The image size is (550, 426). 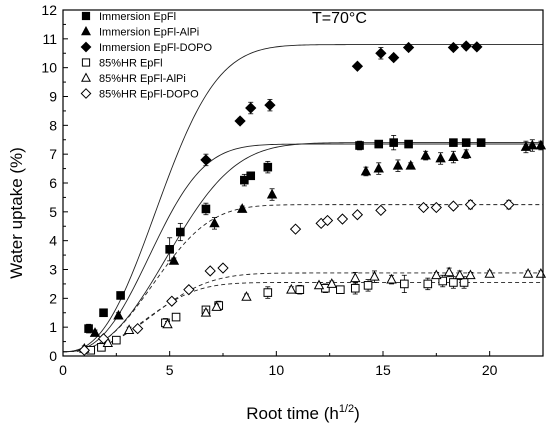 What do you see at coordinates (137, 17) in the screenshot?
I see `legend-label: Immersion EpFl` at bounding box center [137, 17].